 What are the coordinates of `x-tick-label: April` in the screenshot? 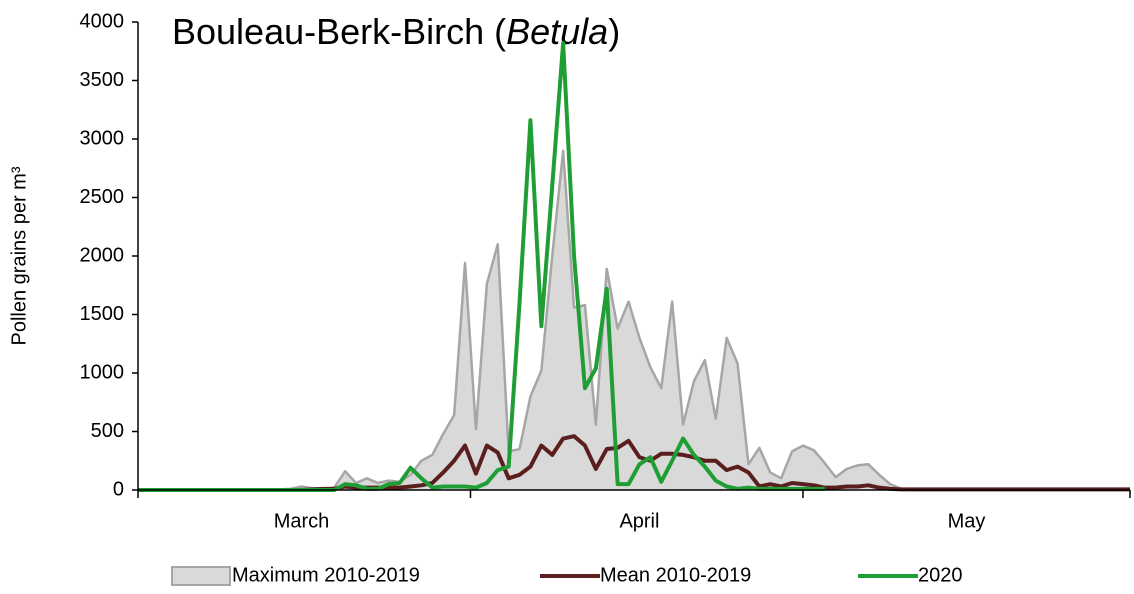 It's located at (639, 521).